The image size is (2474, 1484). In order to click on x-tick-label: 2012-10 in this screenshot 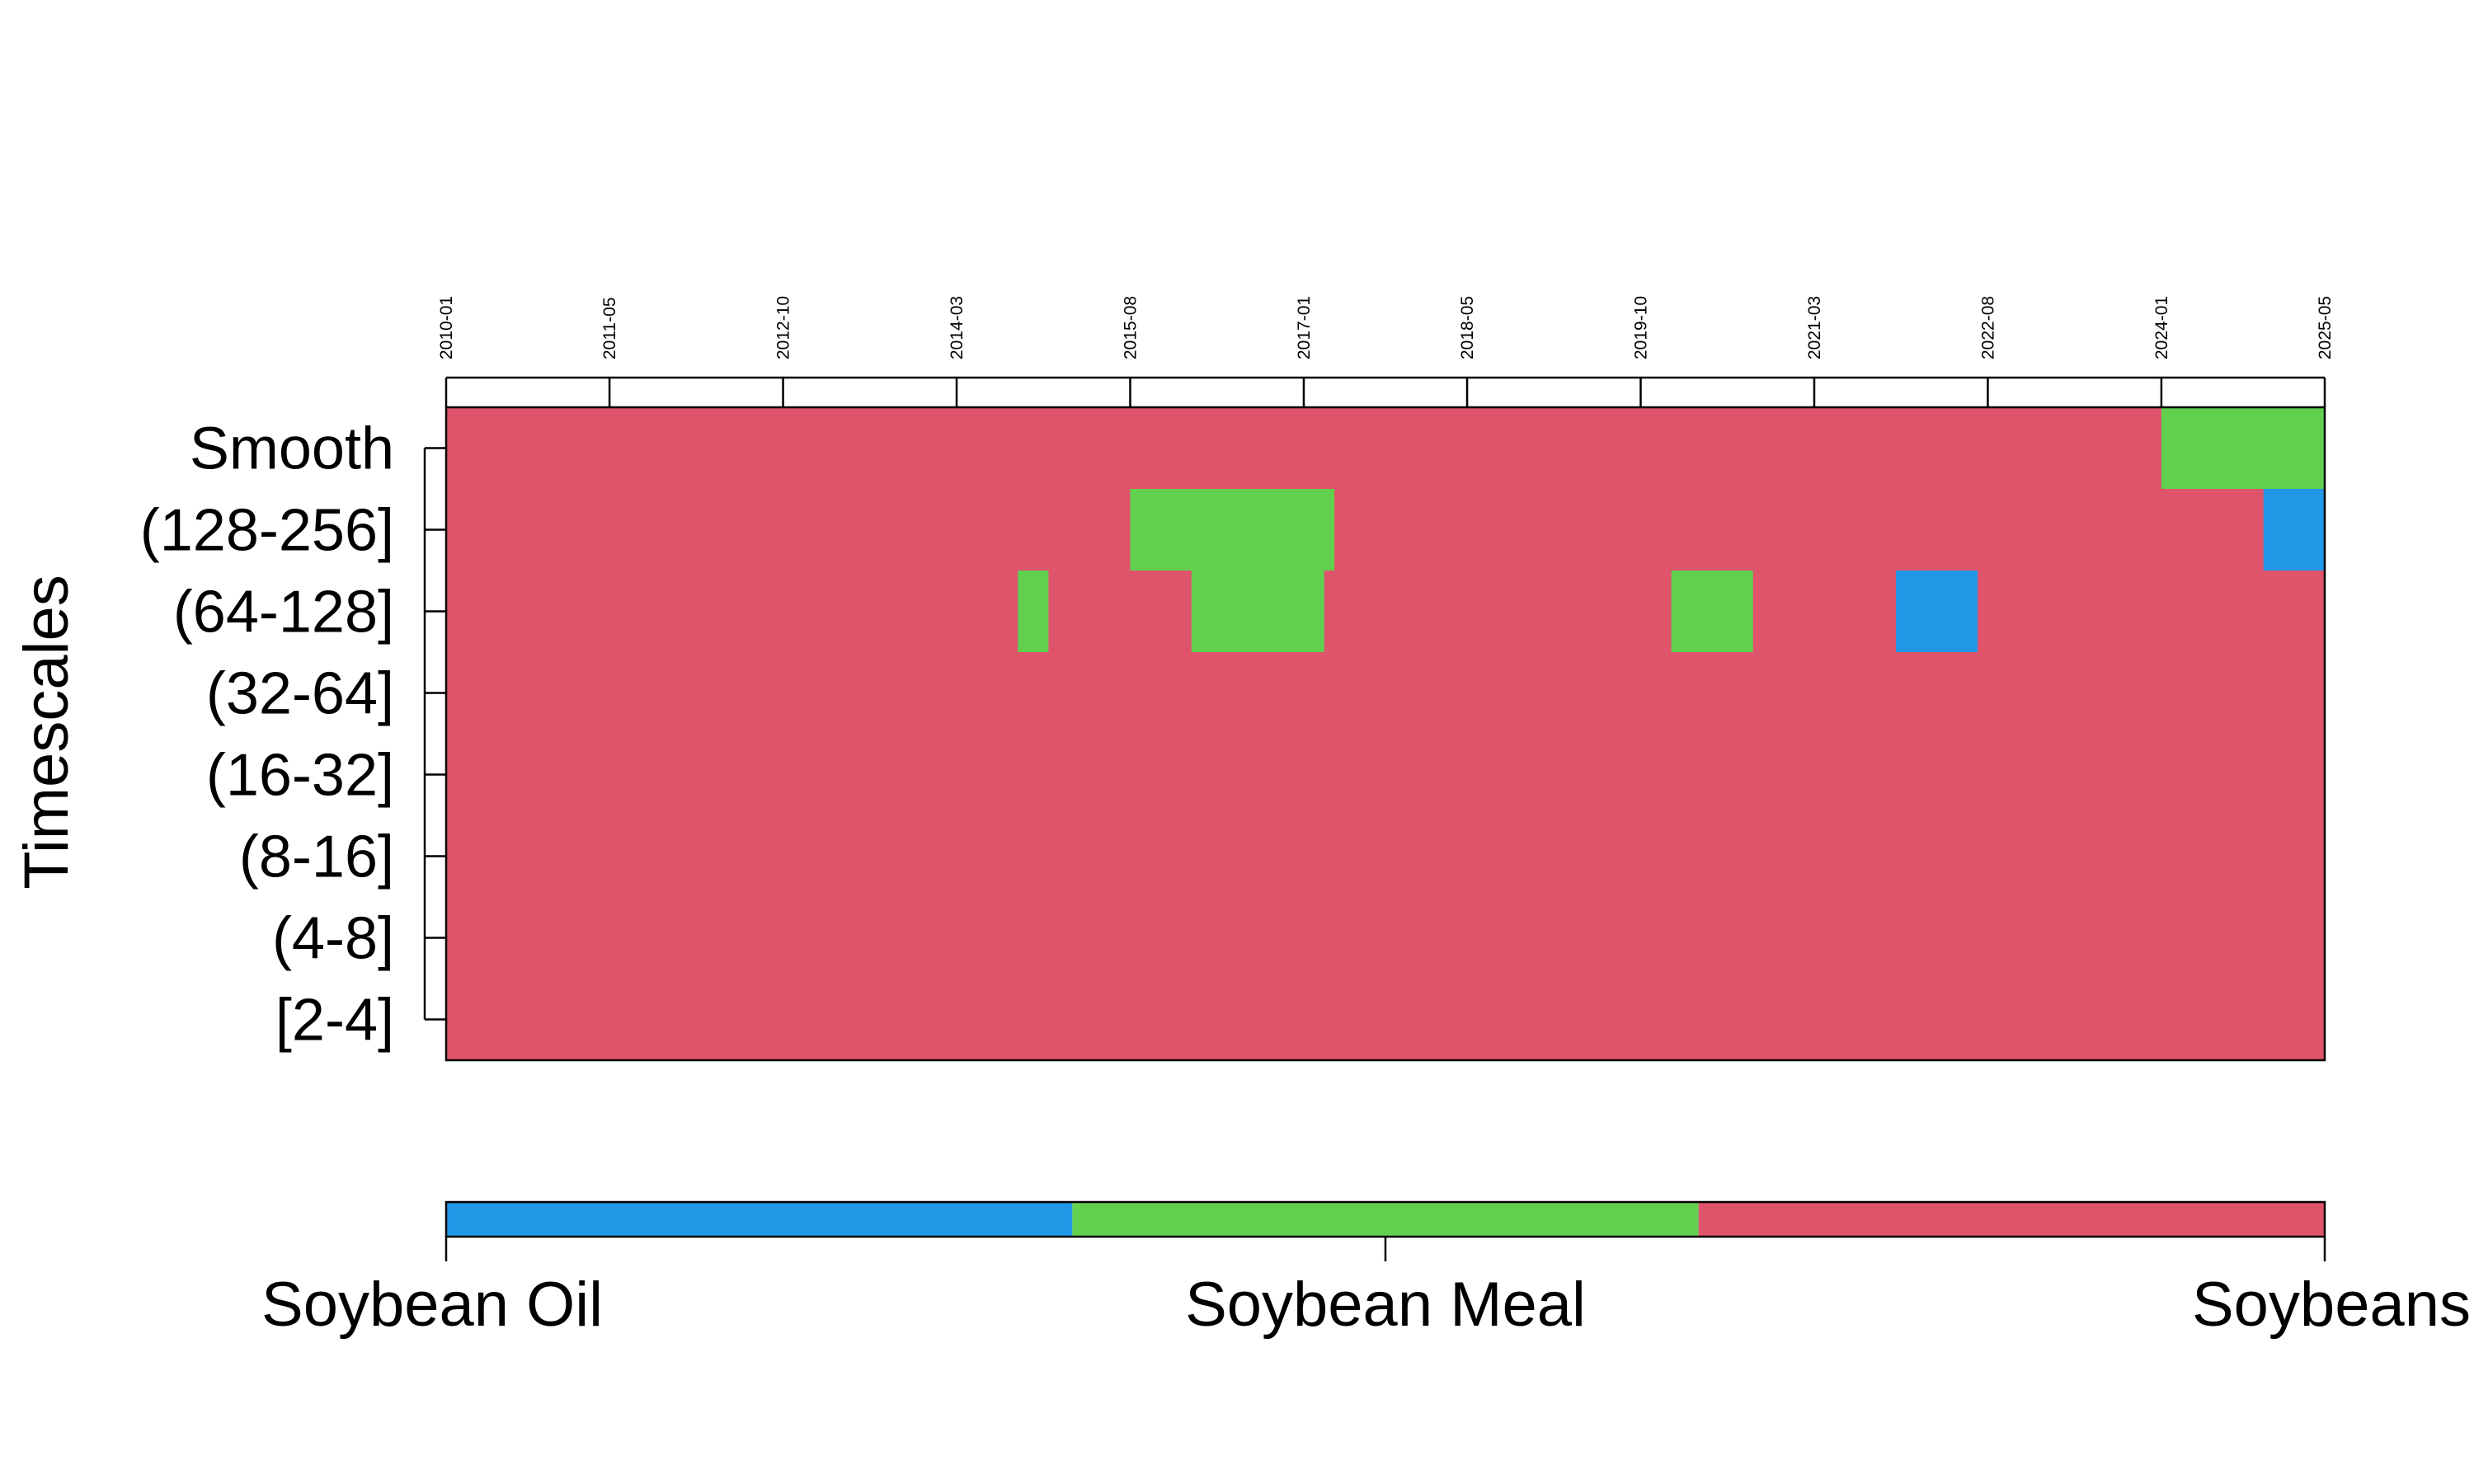, I will do `click(783, 327)`.